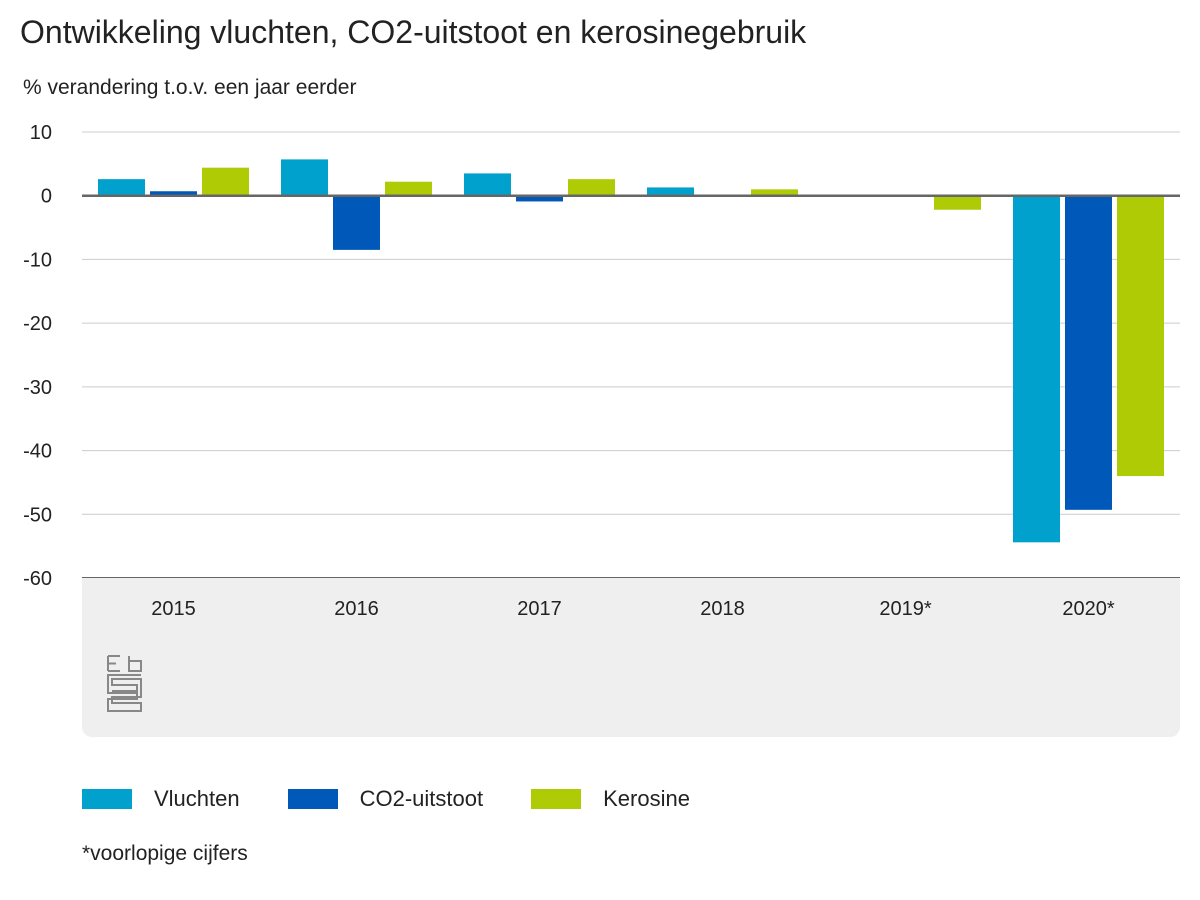 The image size is (1200, 900). Describe the element at coordinates (225, 181) in the screenshot. I see `bar-kerosine-2015` at that location.